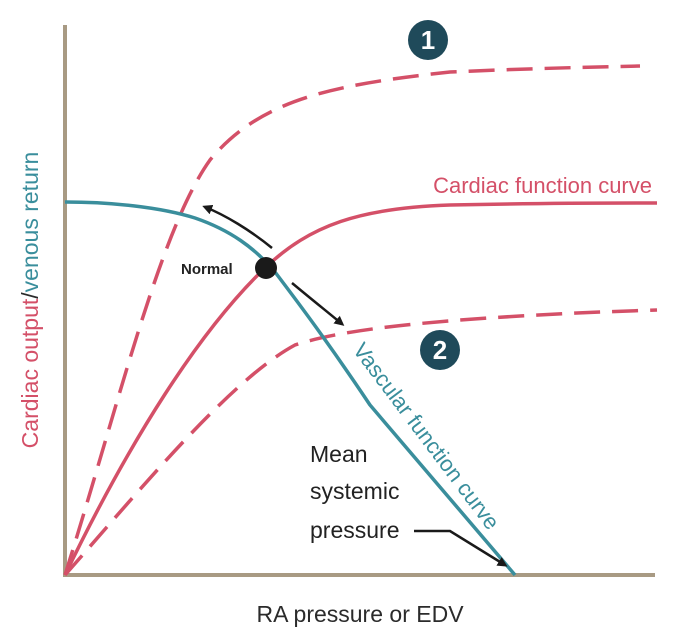 The height and width of the screenshot is (637, 681). Describe the element at coordinates (354, 530) in the screenshot. I see `msp-label-line-3: pressure` at that location.